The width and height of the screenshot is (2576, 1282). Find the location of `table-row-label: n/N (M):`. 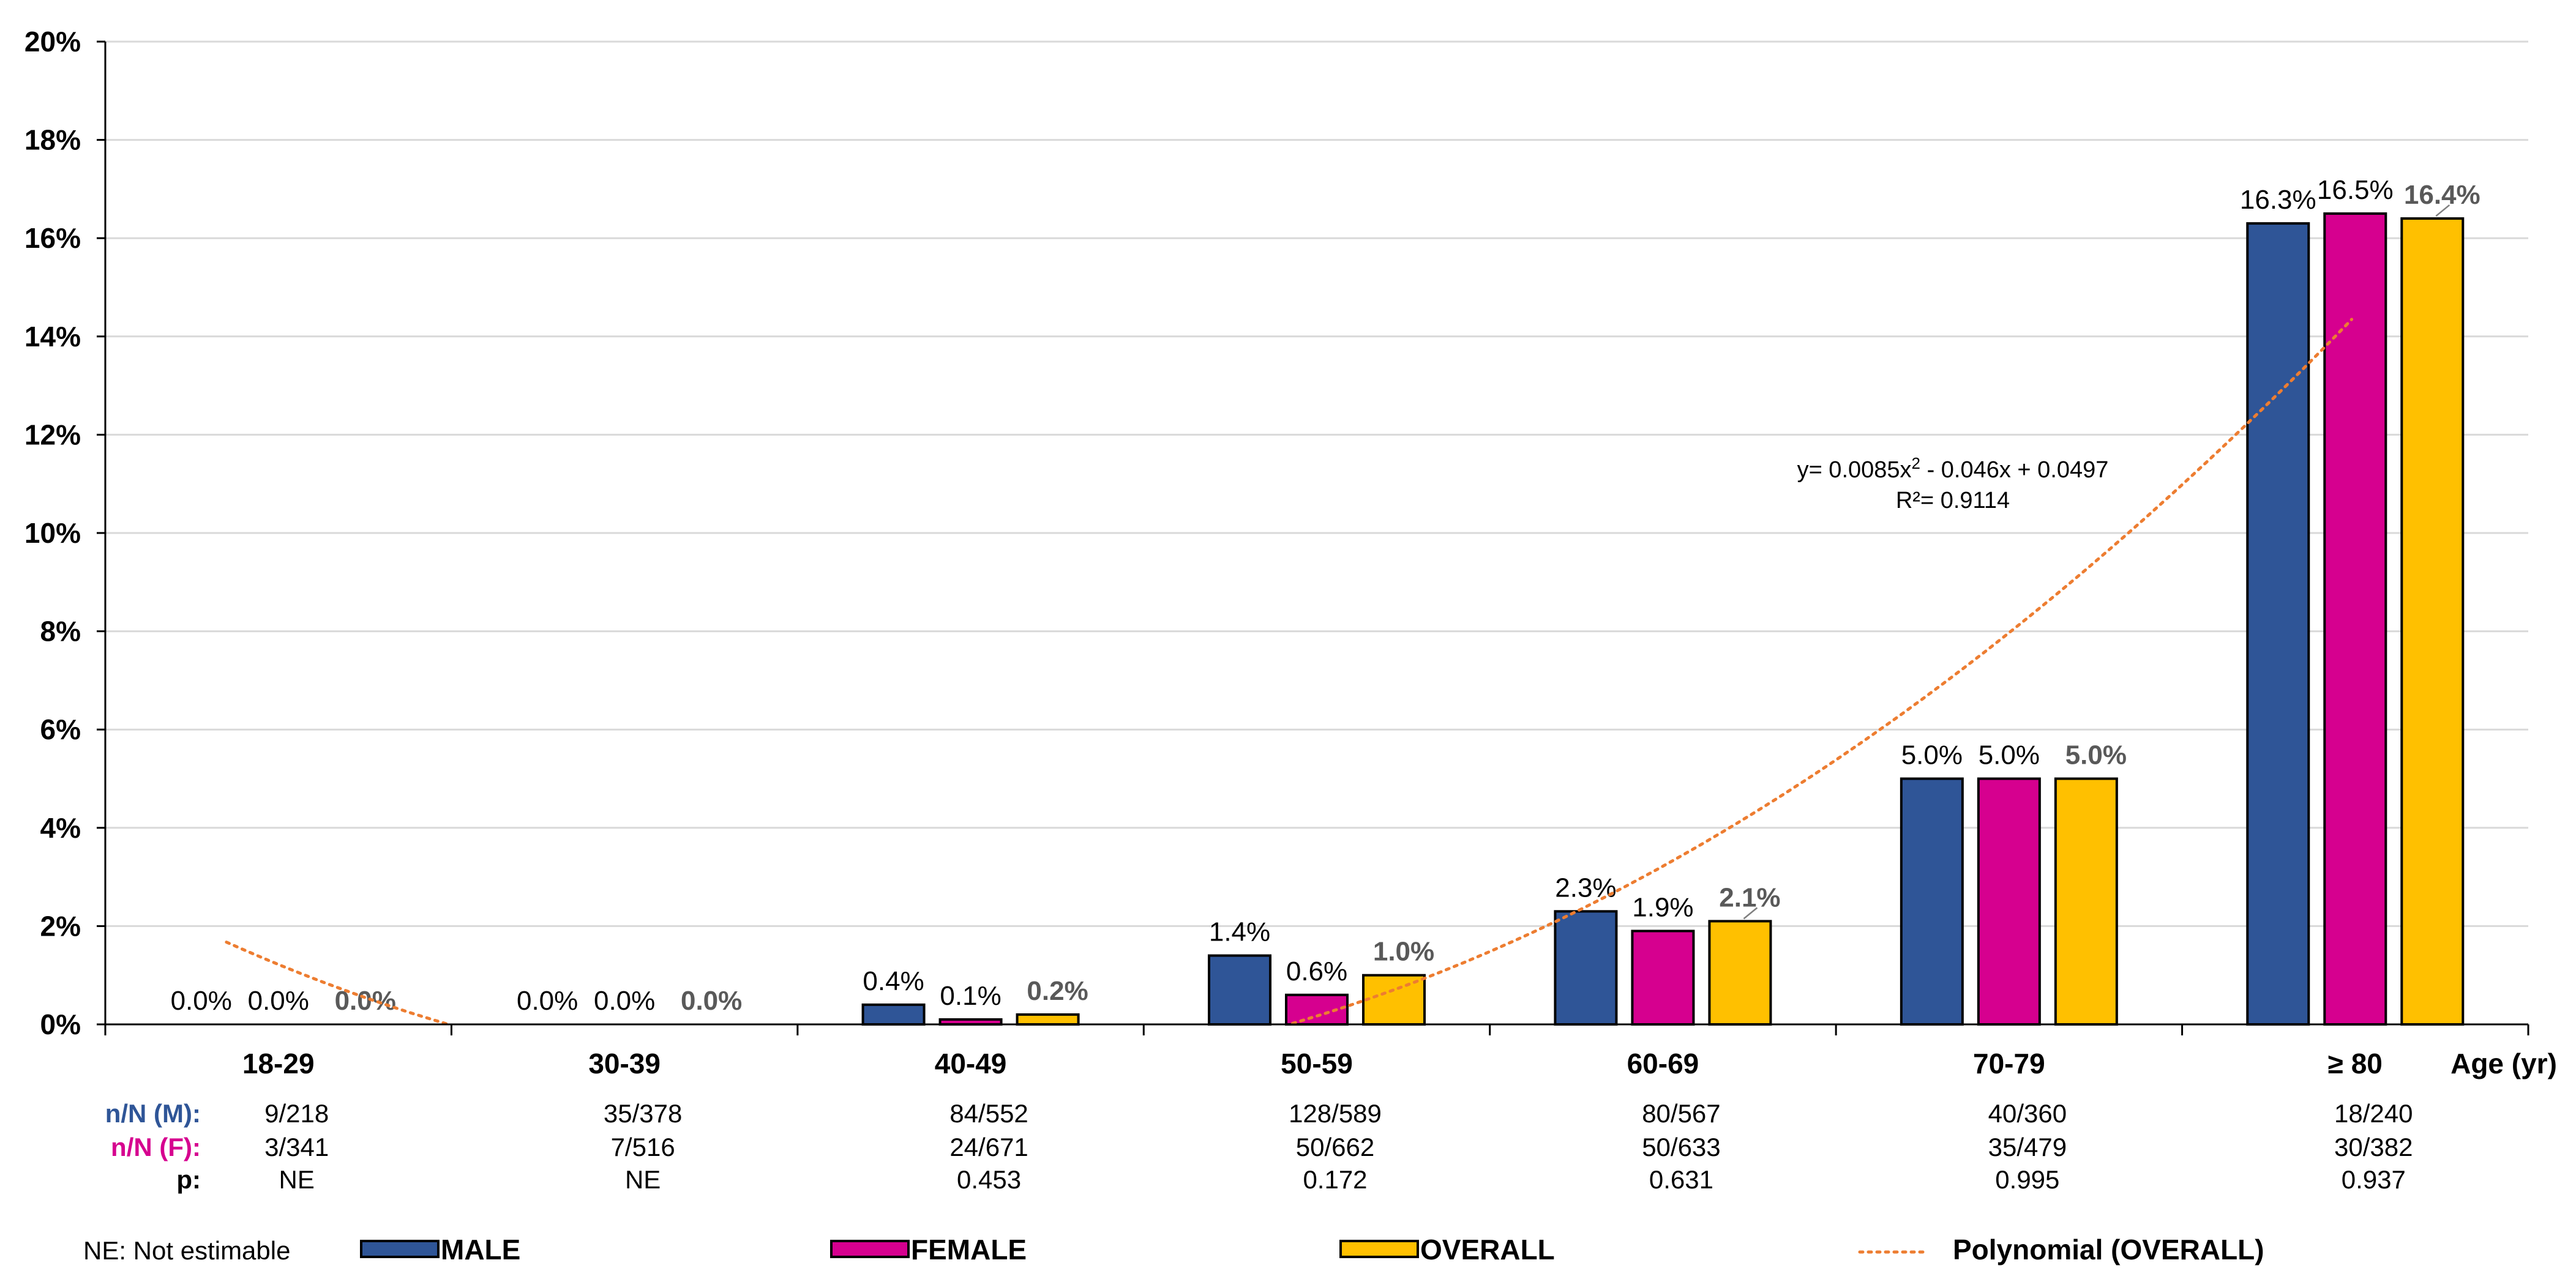

table-row-label: n/N (M): is located at coordinates (153, 1113).